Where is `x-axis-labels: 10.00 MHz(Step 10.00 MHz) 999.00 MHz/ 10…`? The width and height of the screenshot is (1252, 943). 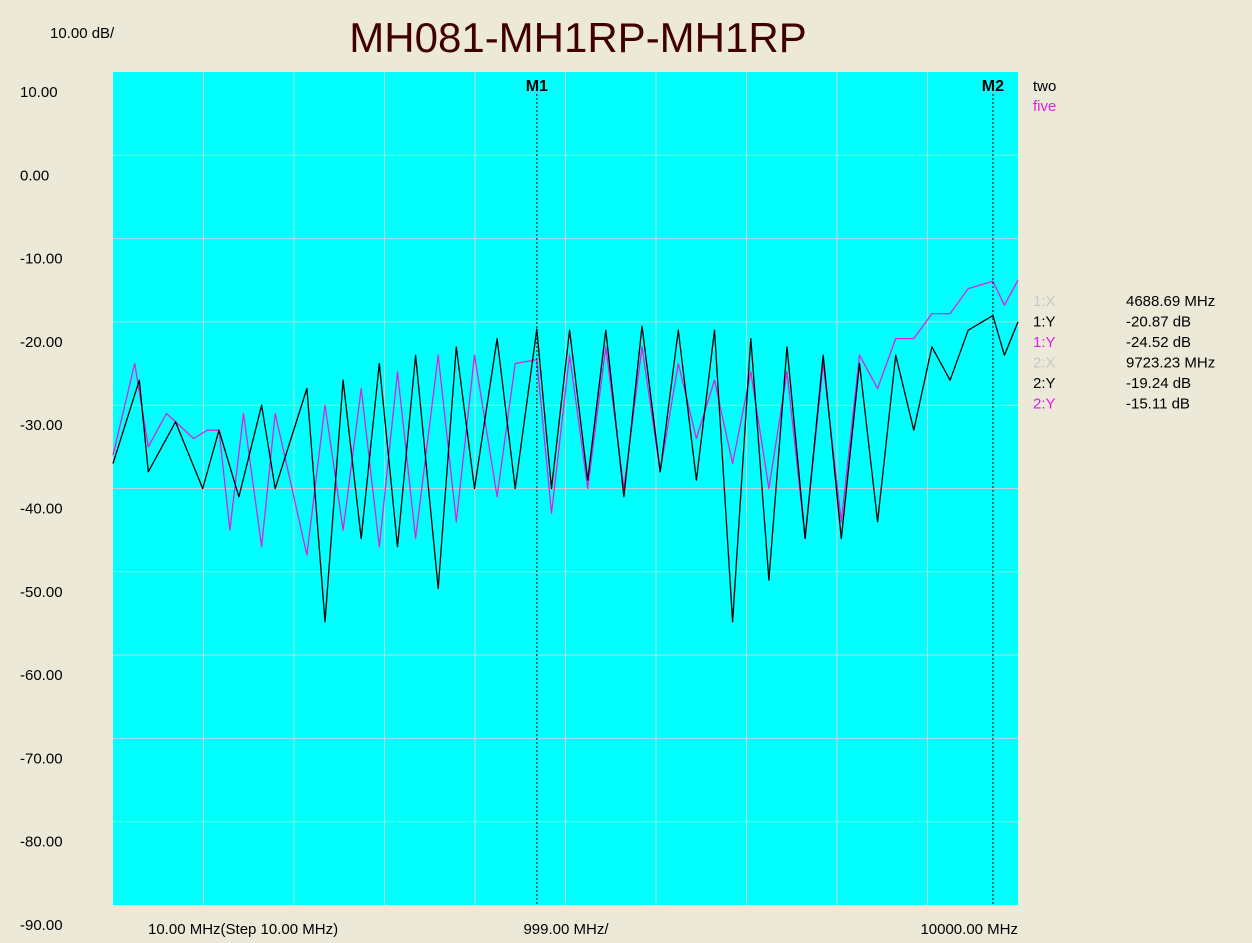
x-axis-labels: 10.00 MHz(Step 10.00 MHz) 999.00 MHz/ 10… is located at coordinates (583, 929).